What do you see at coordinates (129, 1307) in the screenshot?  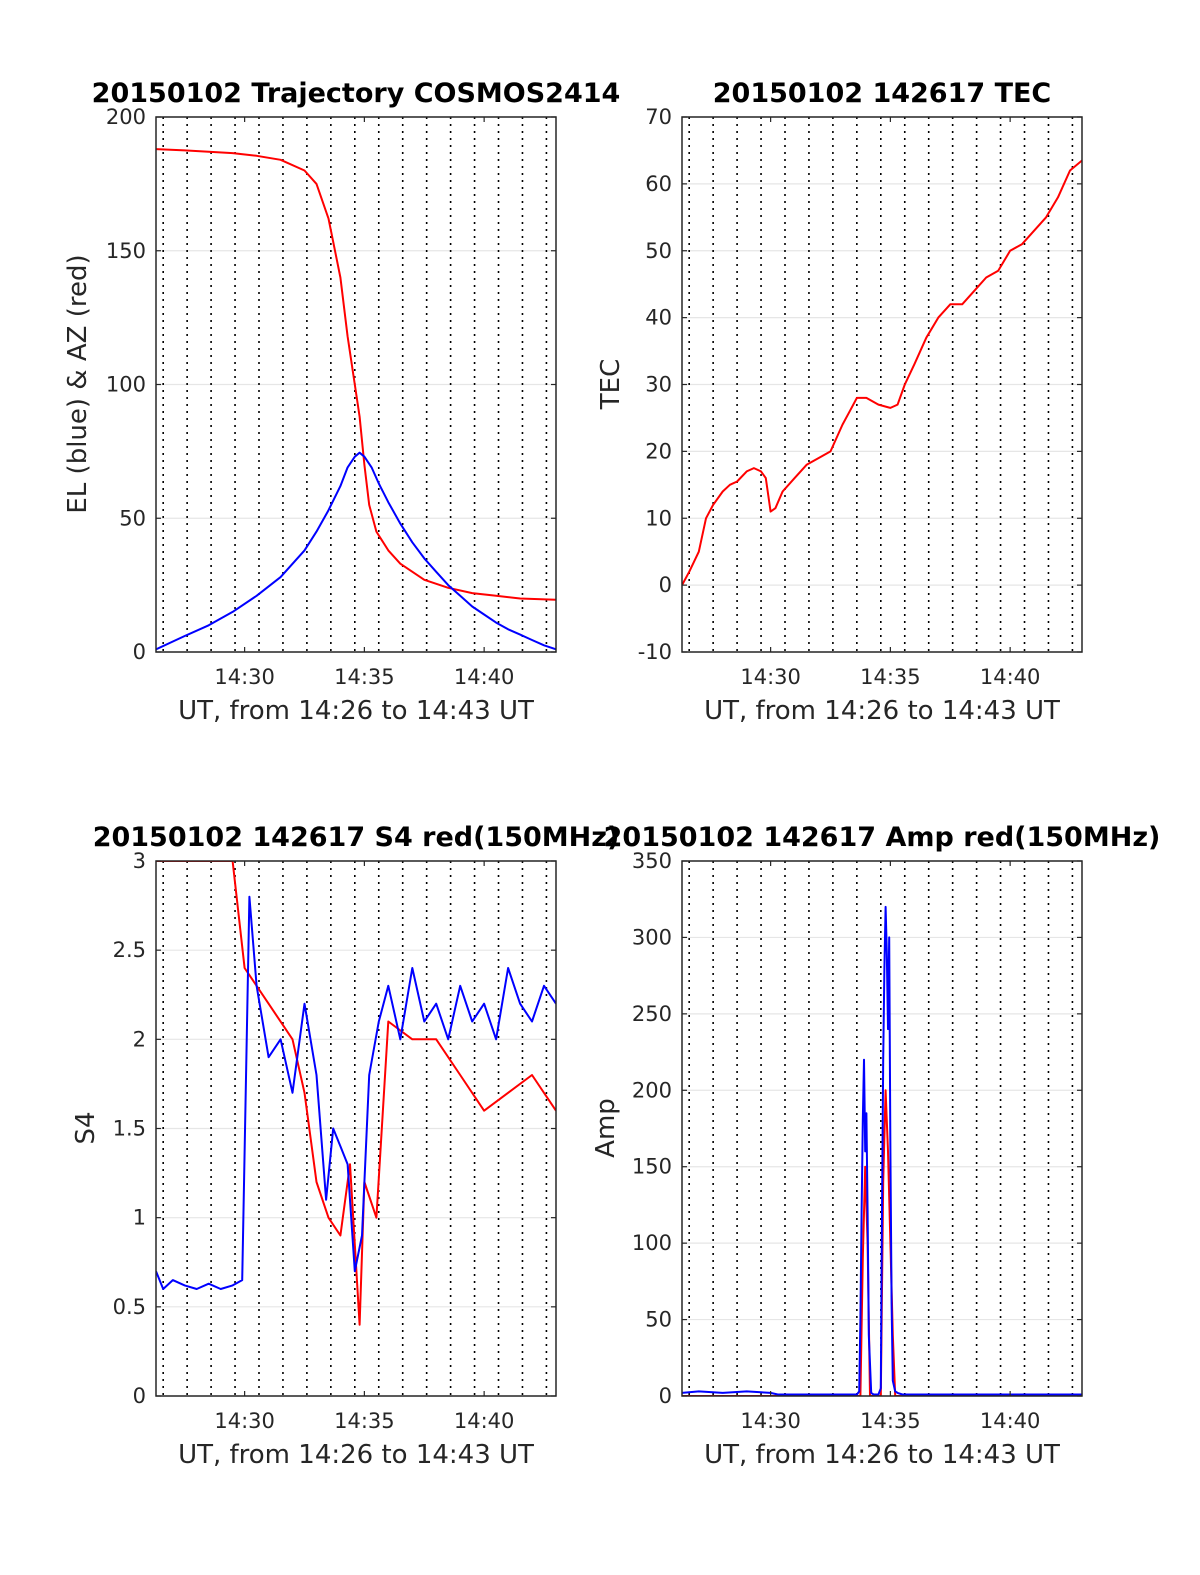 I see `y-tick-label: 0.5` at bounding box center [129, 1307].